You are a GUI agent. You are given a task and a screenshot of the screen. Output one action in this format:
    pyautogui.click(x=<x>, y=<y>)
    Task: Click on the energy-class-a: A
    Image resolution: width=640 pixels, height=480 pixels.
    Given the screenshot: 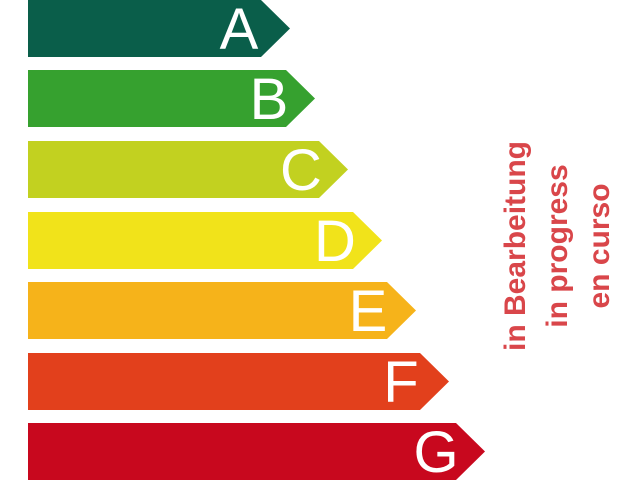 What is the action you would take?
    pyautogui.click(x=159, y=31)
    